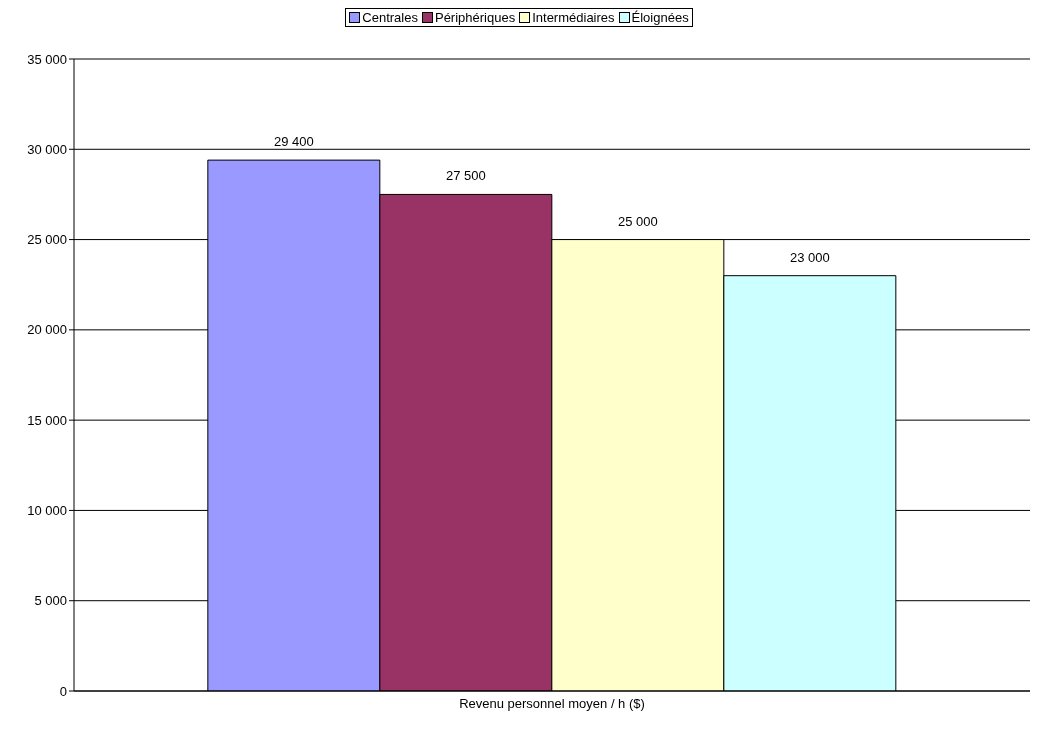 The image size is (1049, 729). What do you see at coordinates (637, 221) in the screenshot?
I see `data-label: 25 000` at bounding box center [637, 221].